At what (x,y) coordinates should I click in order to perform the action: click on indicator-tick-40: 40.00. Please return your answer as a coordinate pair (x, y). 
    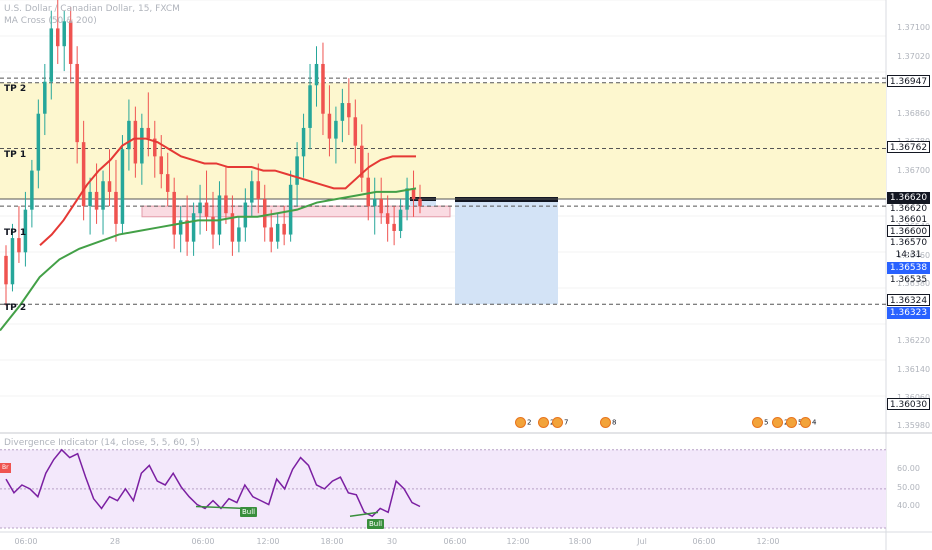
    Looking at the image, I should click on (908, 505).